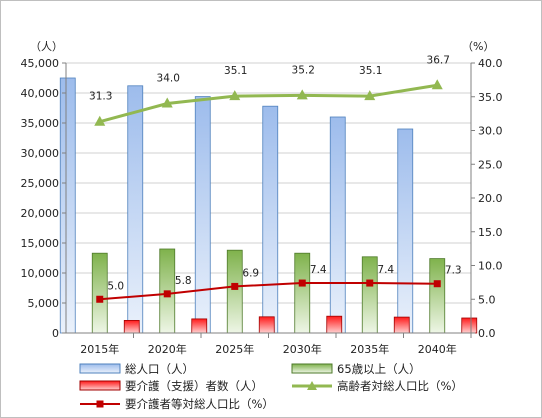 The image size is (542, 418). I want to click on left-axis-tick-label: 25,000, so click(40, 183).